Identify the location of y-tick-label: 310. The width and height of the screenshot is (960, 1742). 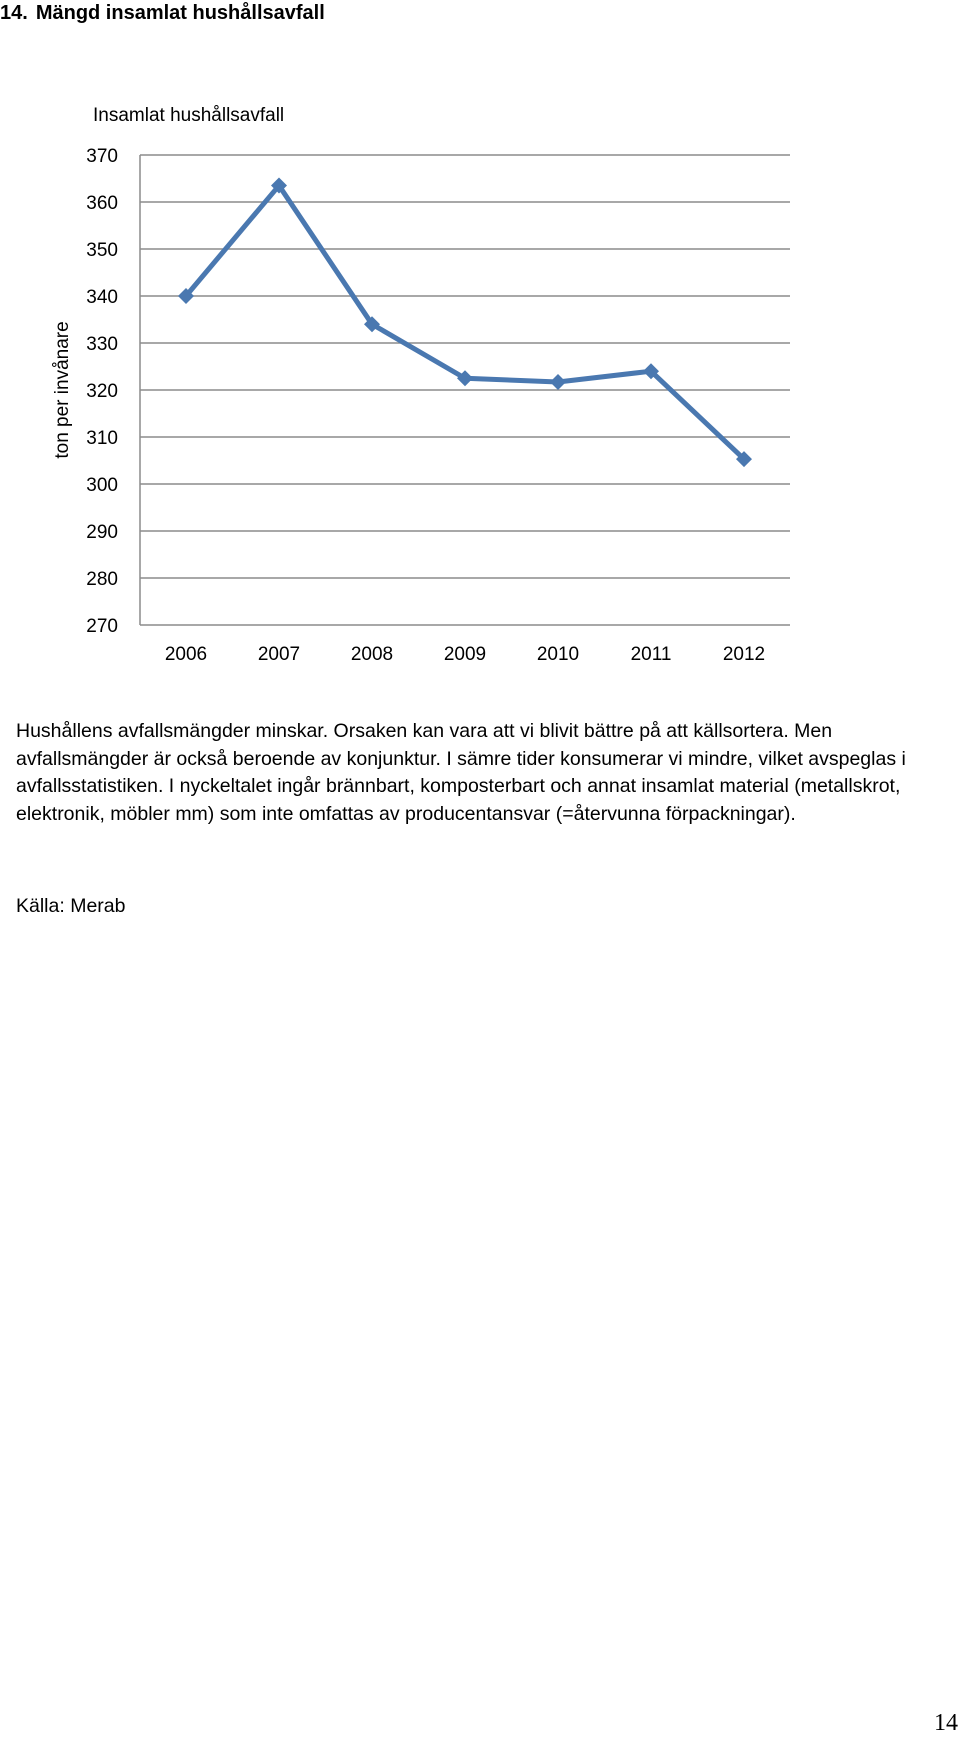
(102, 438).